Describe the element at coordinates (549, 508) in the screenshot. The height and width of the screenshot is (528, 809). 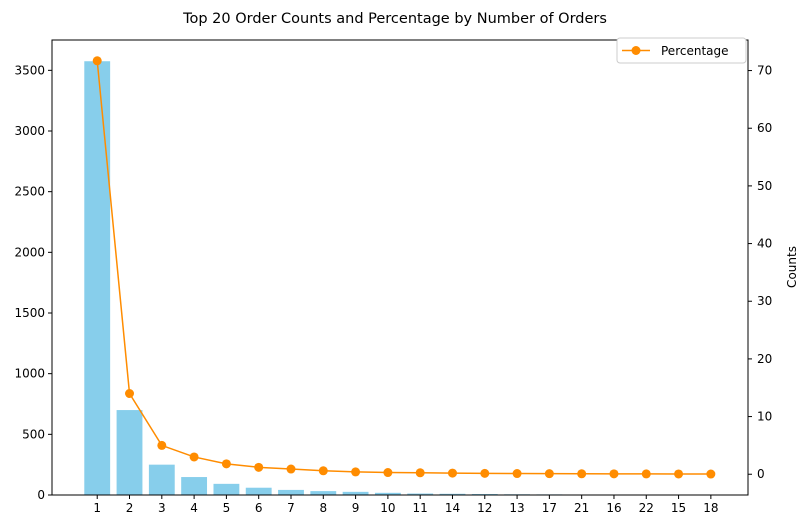
I see `x-tick-label-17: 17` at that location.